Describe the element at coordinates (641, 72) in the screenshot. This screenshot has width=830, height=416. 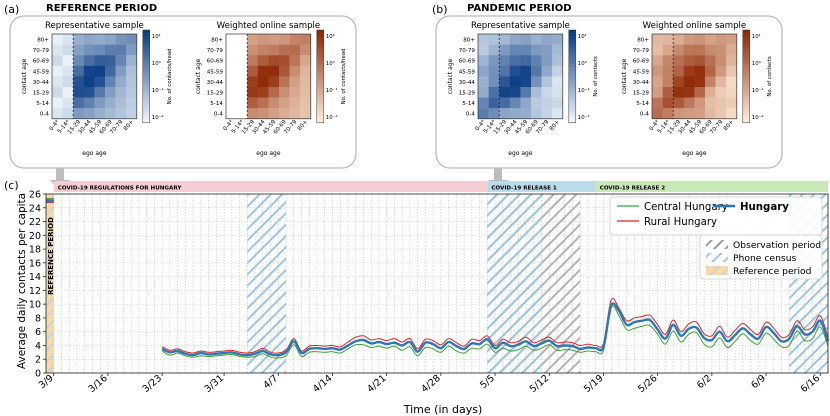
I see `heatmap-y-tick: 45-59` at that location.